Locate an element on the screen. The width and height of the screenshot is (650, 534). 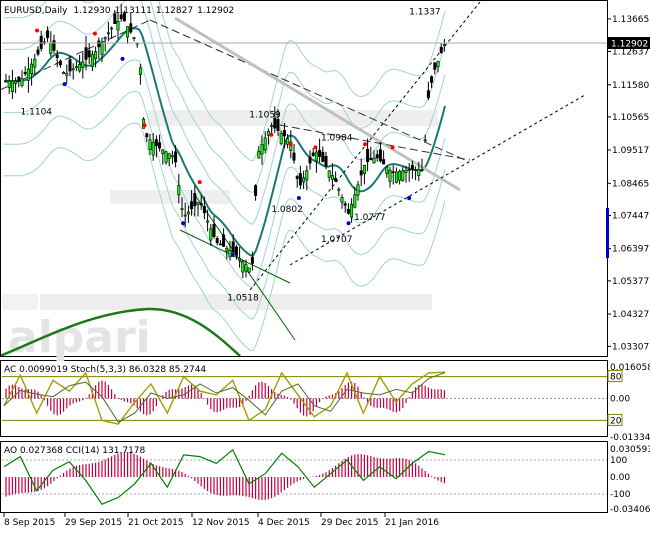
ao-cci-title: AO 0.027368 CCI(14) 131.7178 is located at coordinates (75, 451).